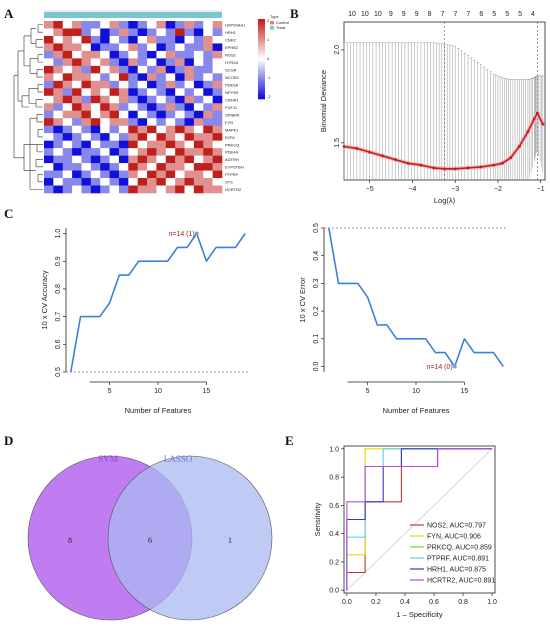  What do you see at coordinates (454, 366) in the screenshot?
I see `best-point` at bounding box center [454, 366].